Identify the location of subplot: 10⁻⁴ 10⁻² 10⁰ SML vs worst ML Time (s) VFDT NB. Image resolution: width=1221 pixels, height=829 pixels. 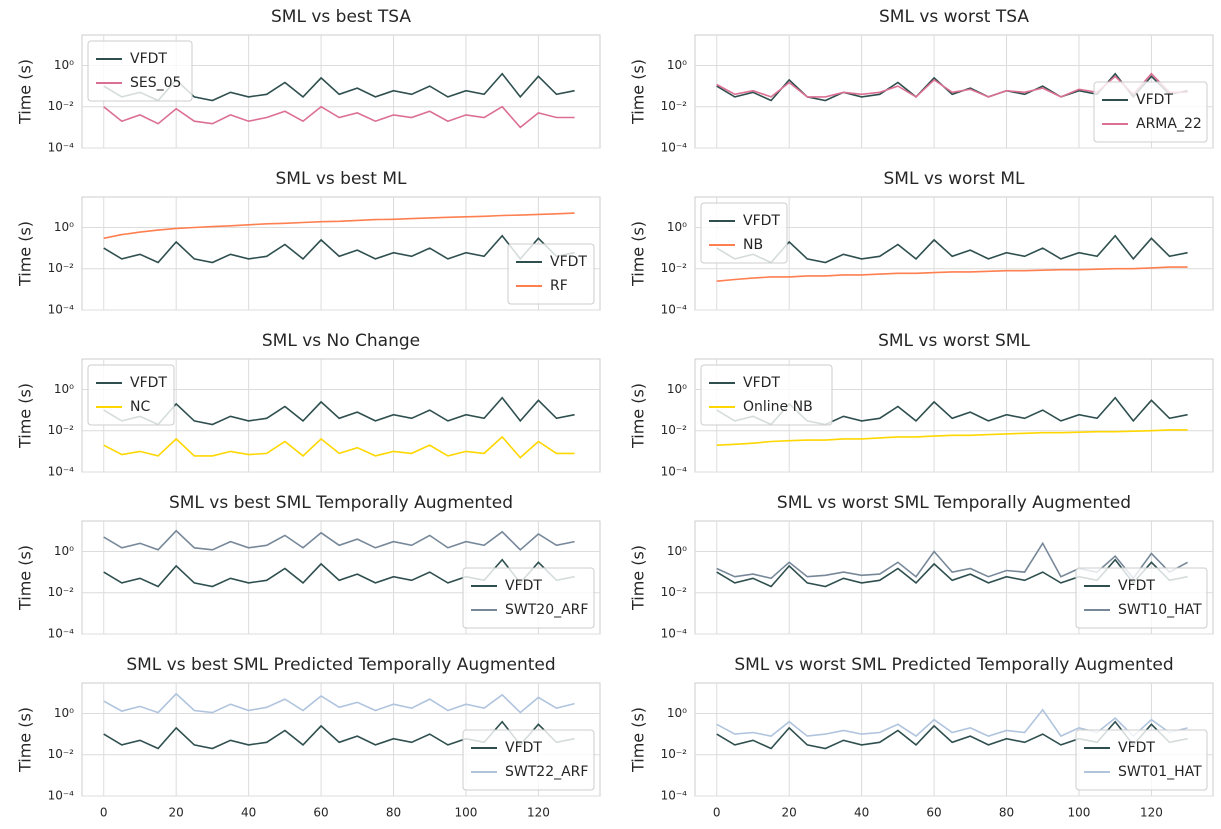
(921, 243).